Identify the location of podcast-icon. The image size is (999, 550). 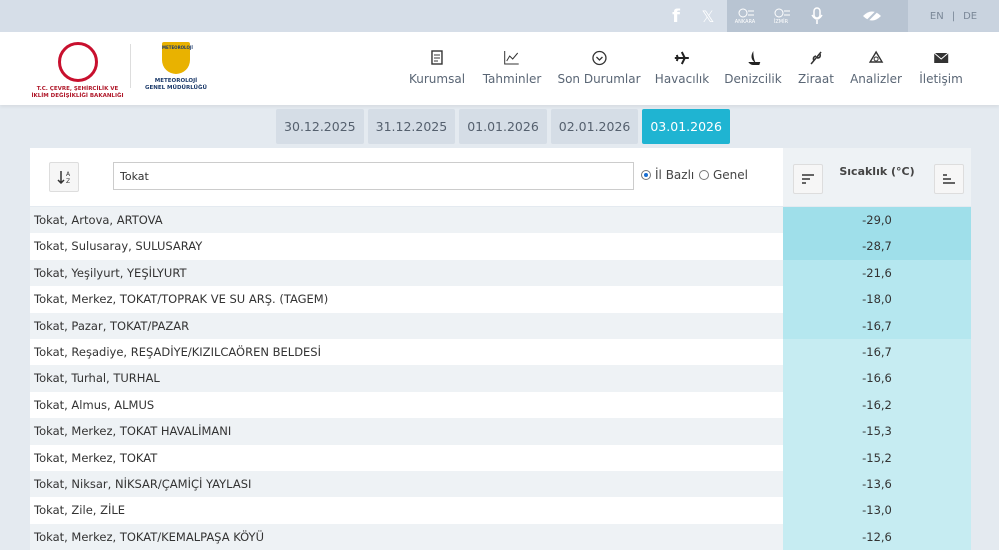
(817, 16).